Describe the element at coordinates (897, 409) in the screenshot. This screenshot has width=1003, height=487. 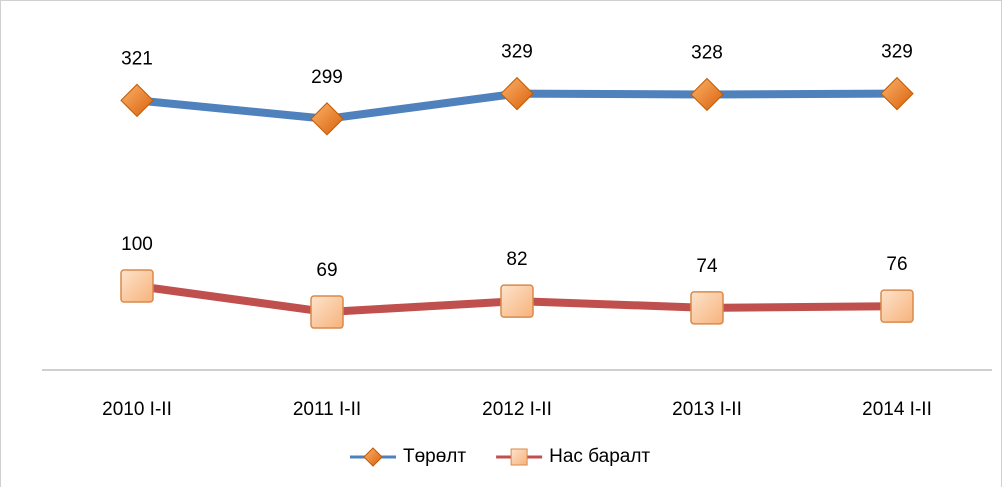
I see `x-tick-label: 2014 I-II` at that location.